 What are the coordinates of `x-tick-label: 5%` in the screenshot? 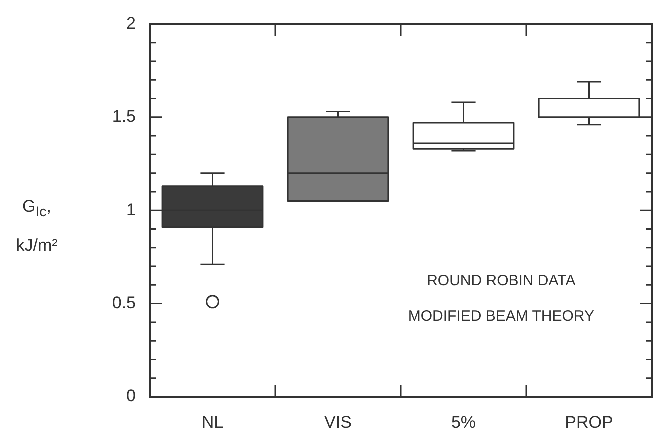 It's located at (463, 422).